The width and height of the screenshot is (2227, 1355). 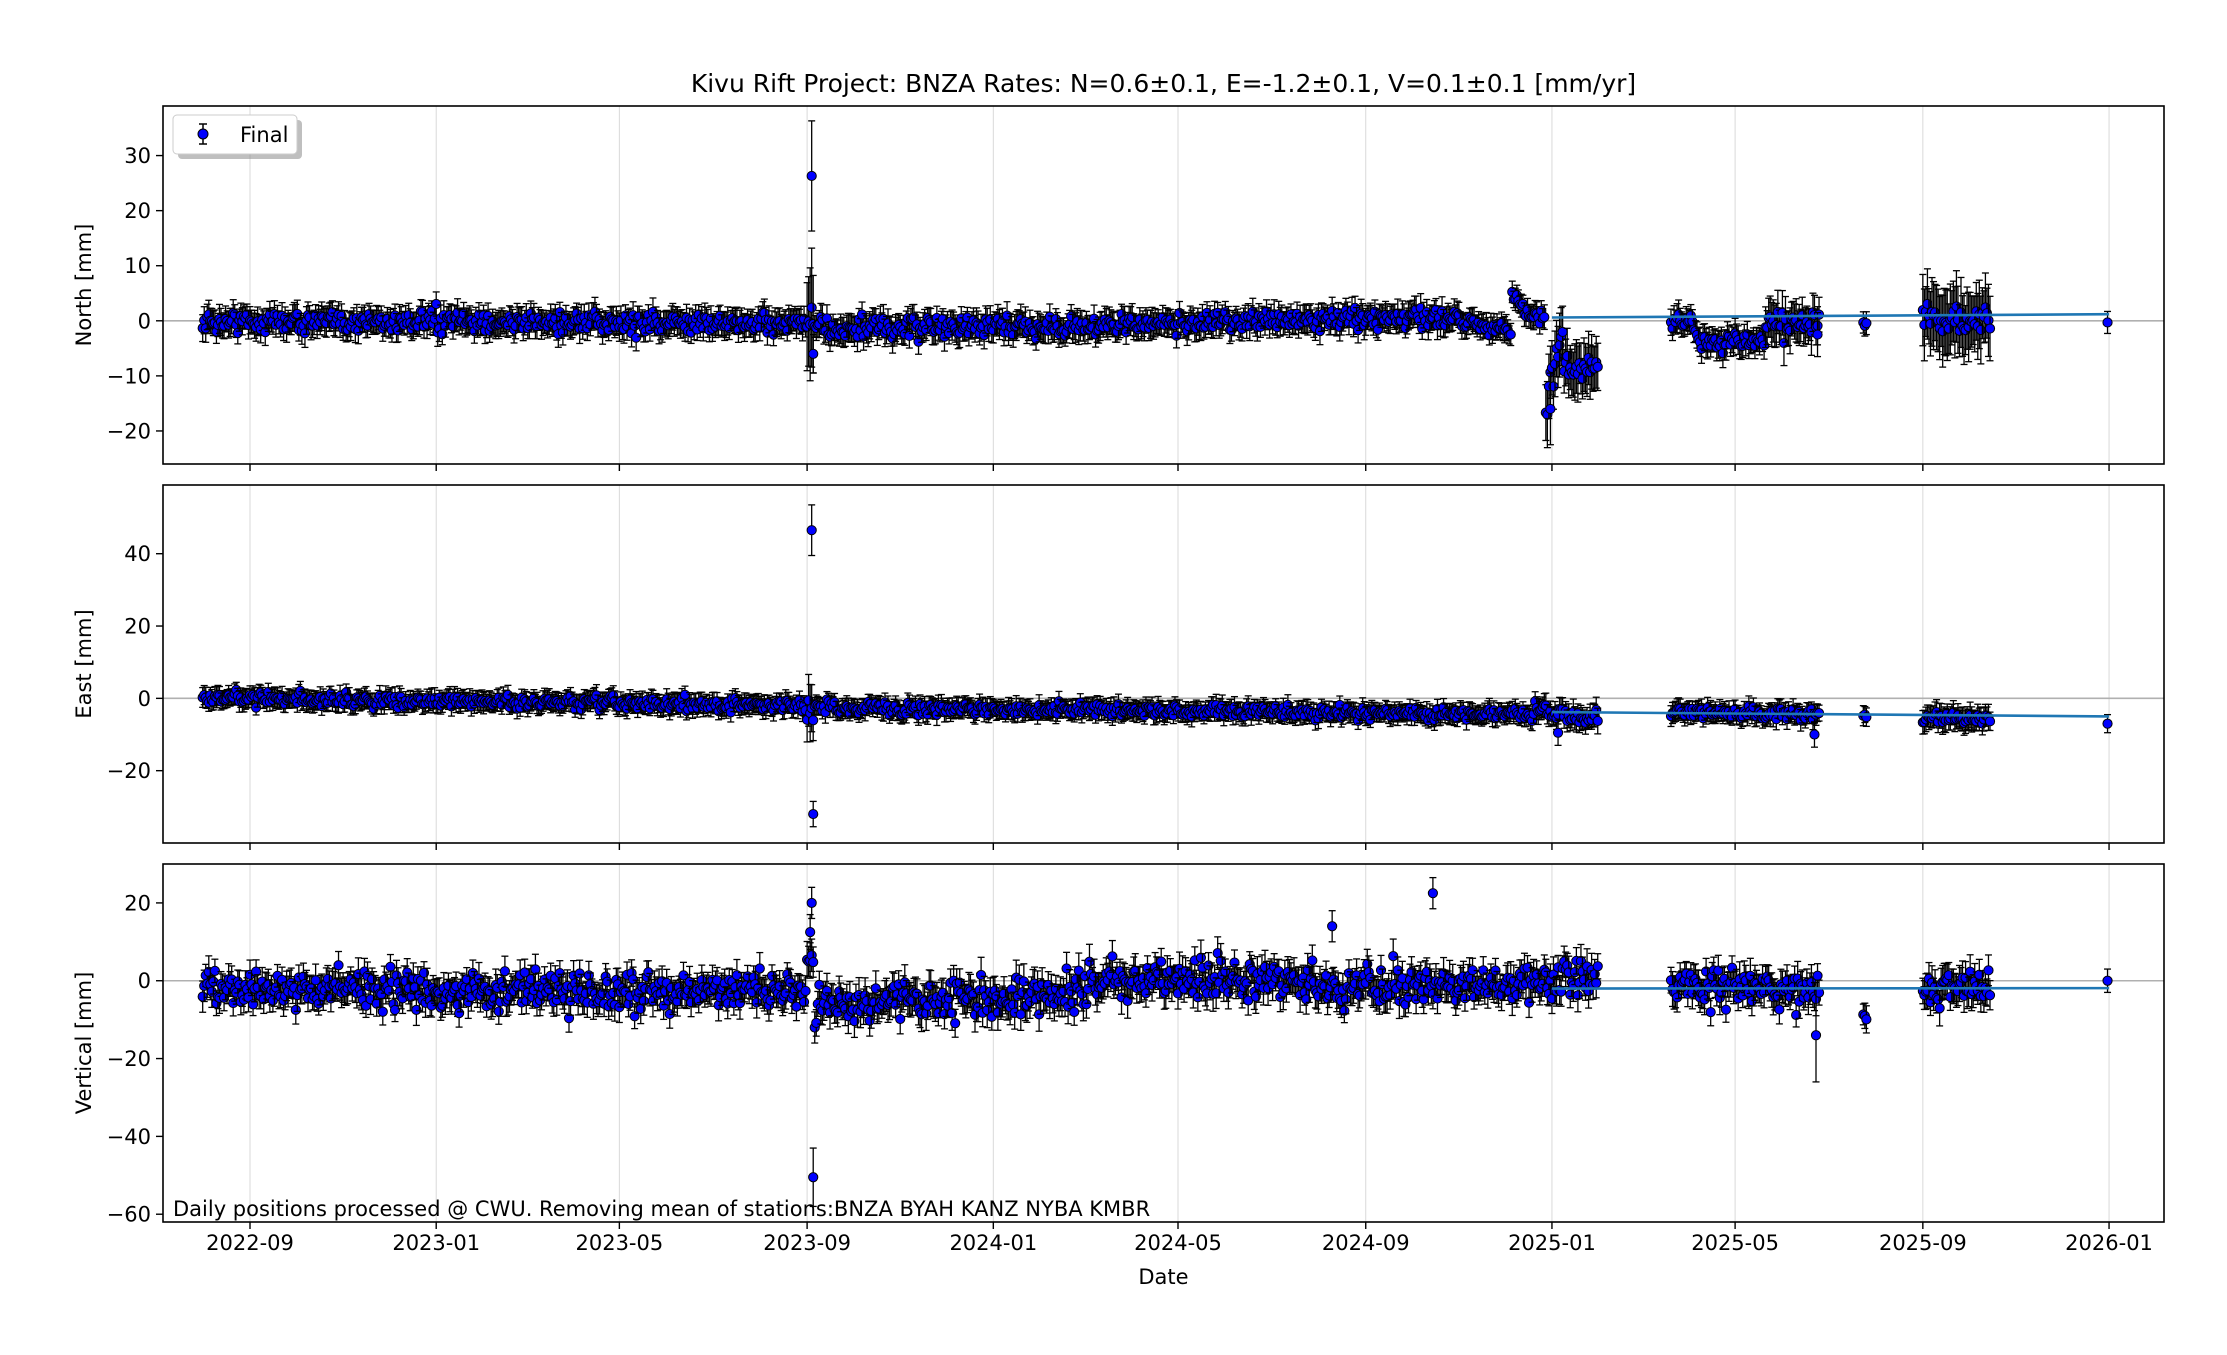 What do you see at coordinates (144, 321) in the screenshot?
I see `y-tick-label: 0` at bounding box center [144, 321].